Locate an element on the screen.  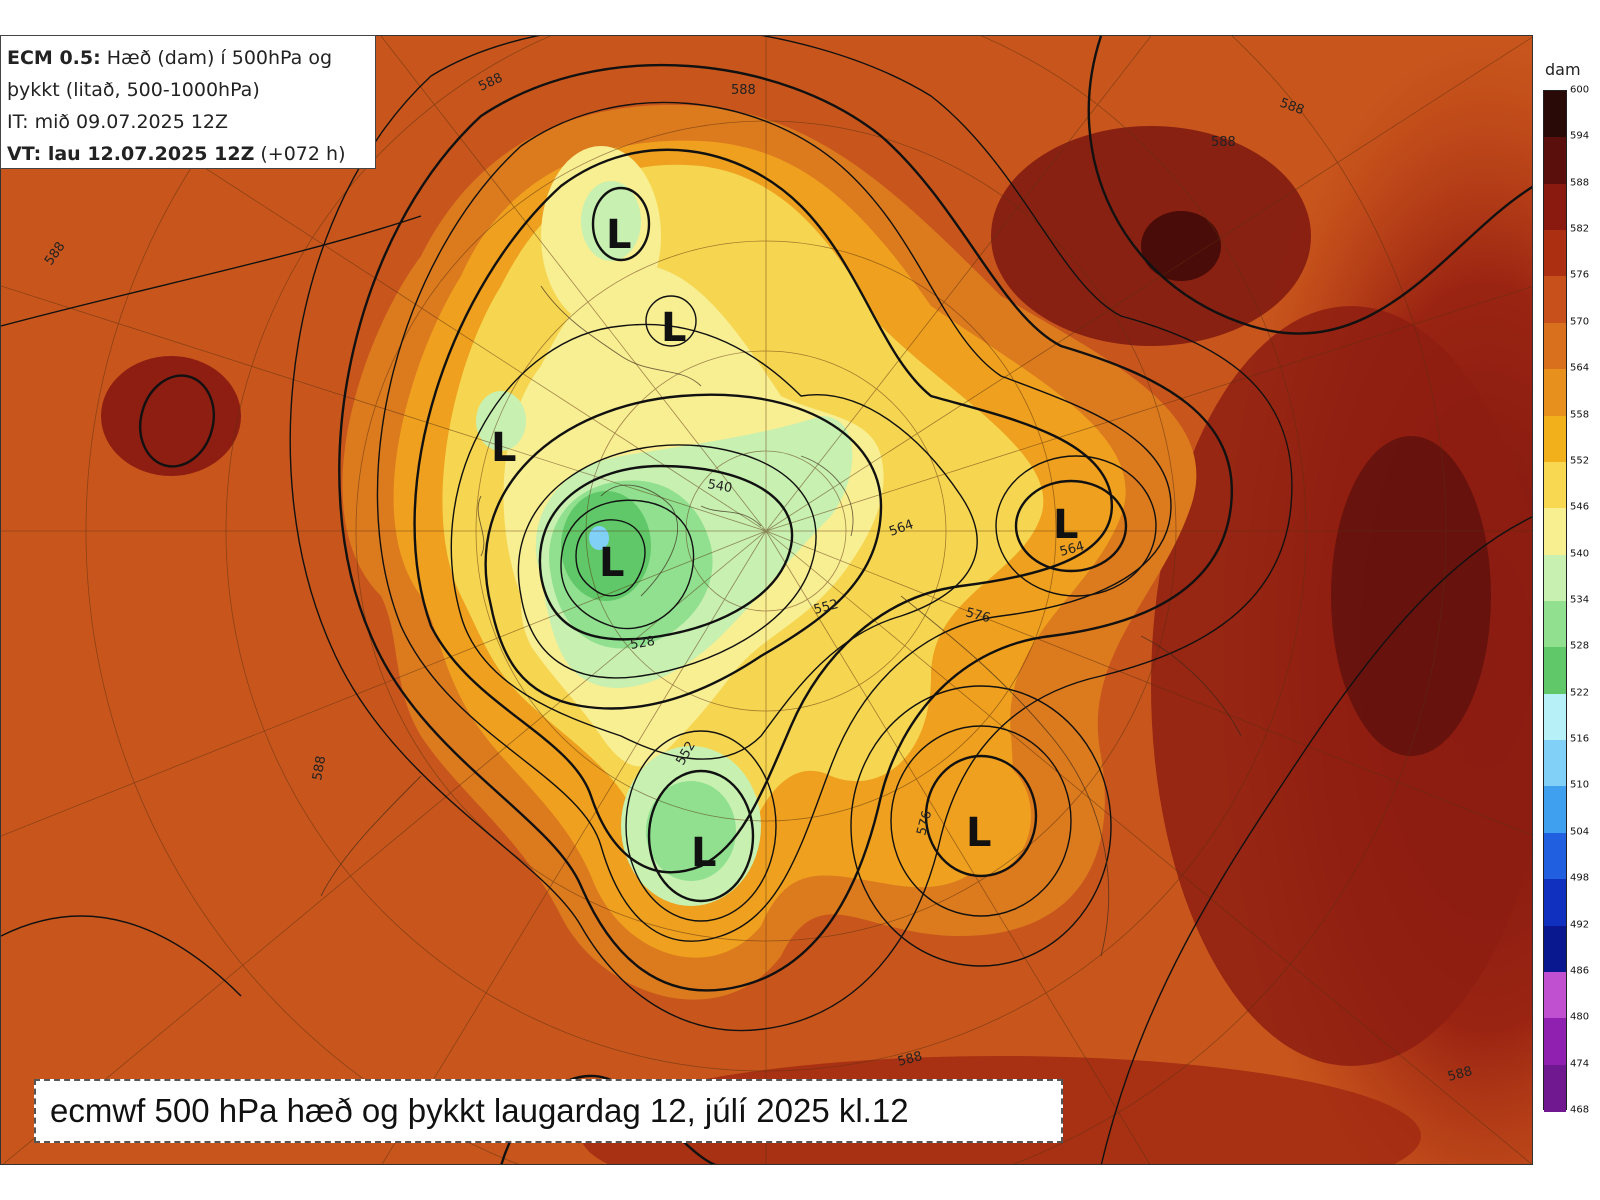
description-line2: þykkt (litað, 500-1000hPa) is located at coordinates (133, 90).